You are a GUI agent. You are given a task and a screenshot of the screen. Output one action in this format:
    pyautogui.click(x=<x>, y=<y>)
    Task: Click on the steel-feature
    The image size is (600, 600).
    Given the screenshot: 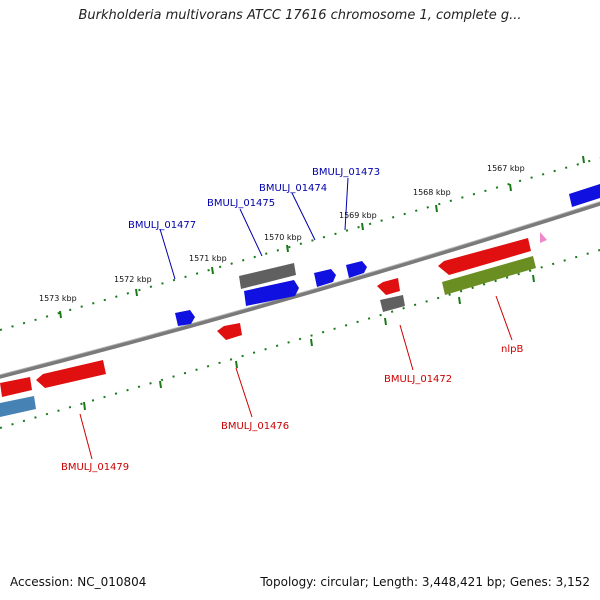 What is the action you would take?
    pyautogui.click(x=18, y=406)
    